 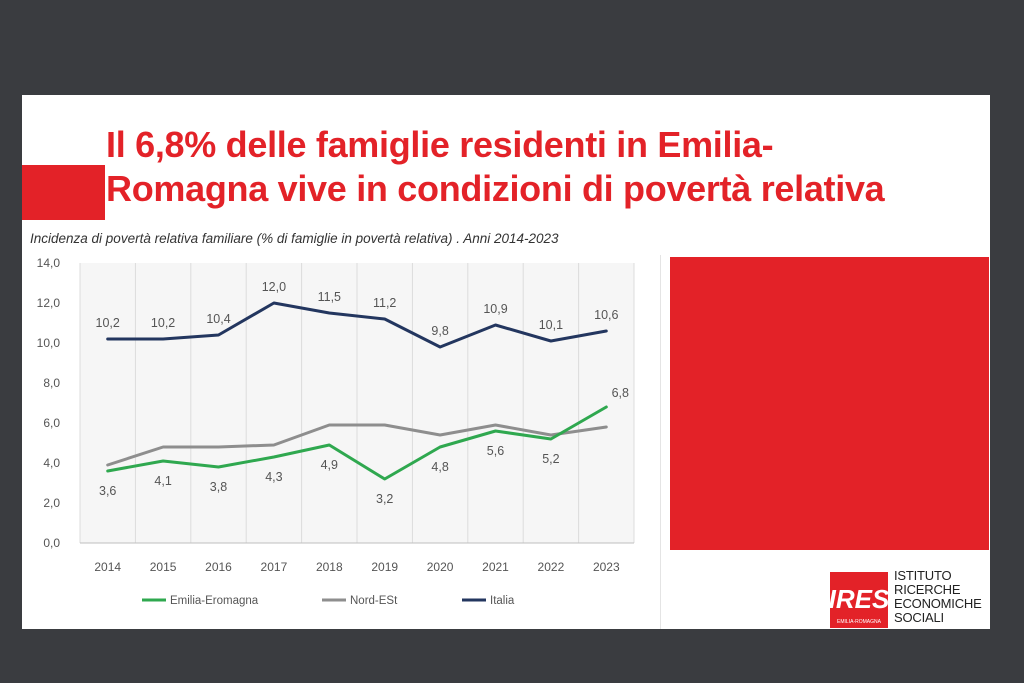 What do you see at coordinates (329, 567) in the screenshot?
I see `x-tick-label: 2018` at bounding box center [329, 567].